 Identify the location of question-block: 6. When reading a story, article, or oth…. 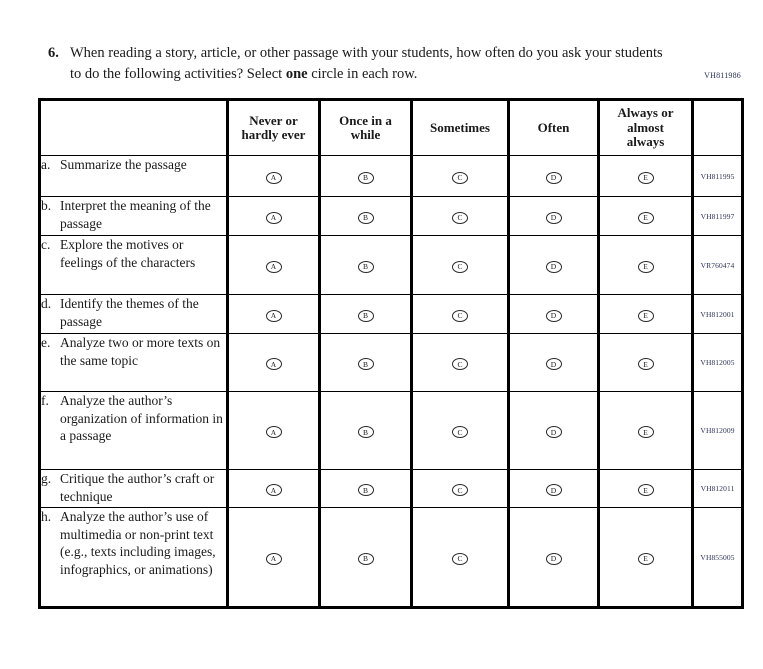
(368, 63).